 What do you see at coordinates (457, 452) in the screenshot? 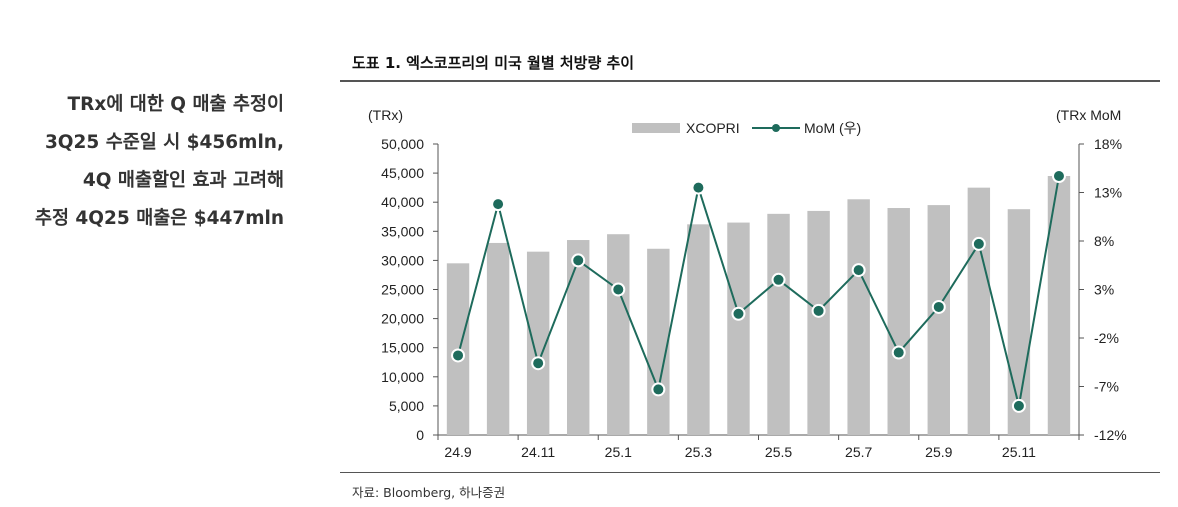
I see `x-tick-label: 24.9` at bounding box center [457, 452].